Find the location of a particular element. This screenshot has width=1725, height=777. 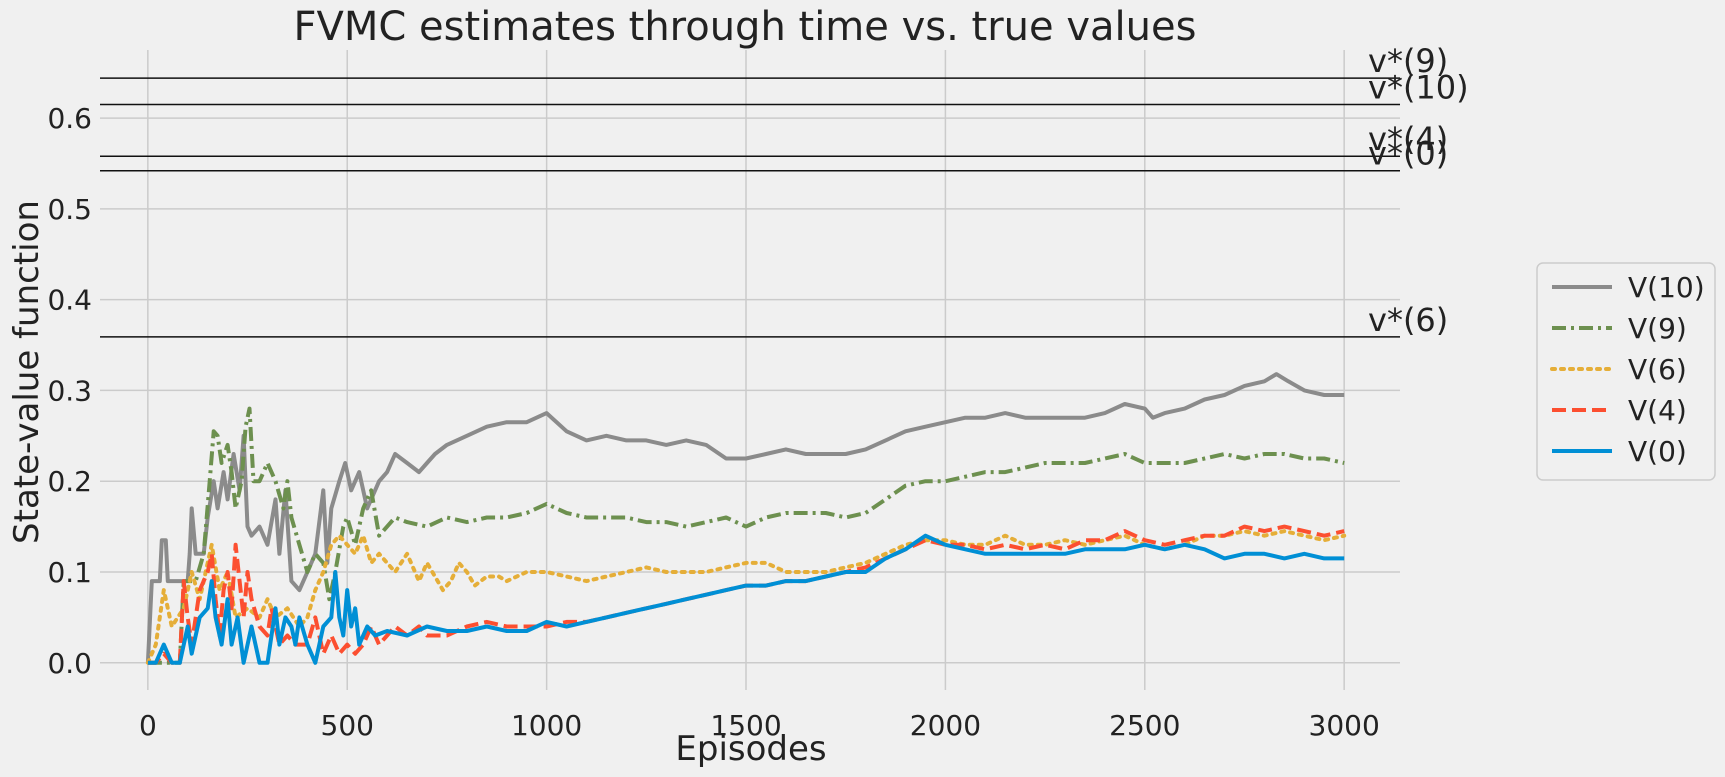

legend: V(10) V(9) V(6) V(4) V(0) is located at coordinates (1626, 371).